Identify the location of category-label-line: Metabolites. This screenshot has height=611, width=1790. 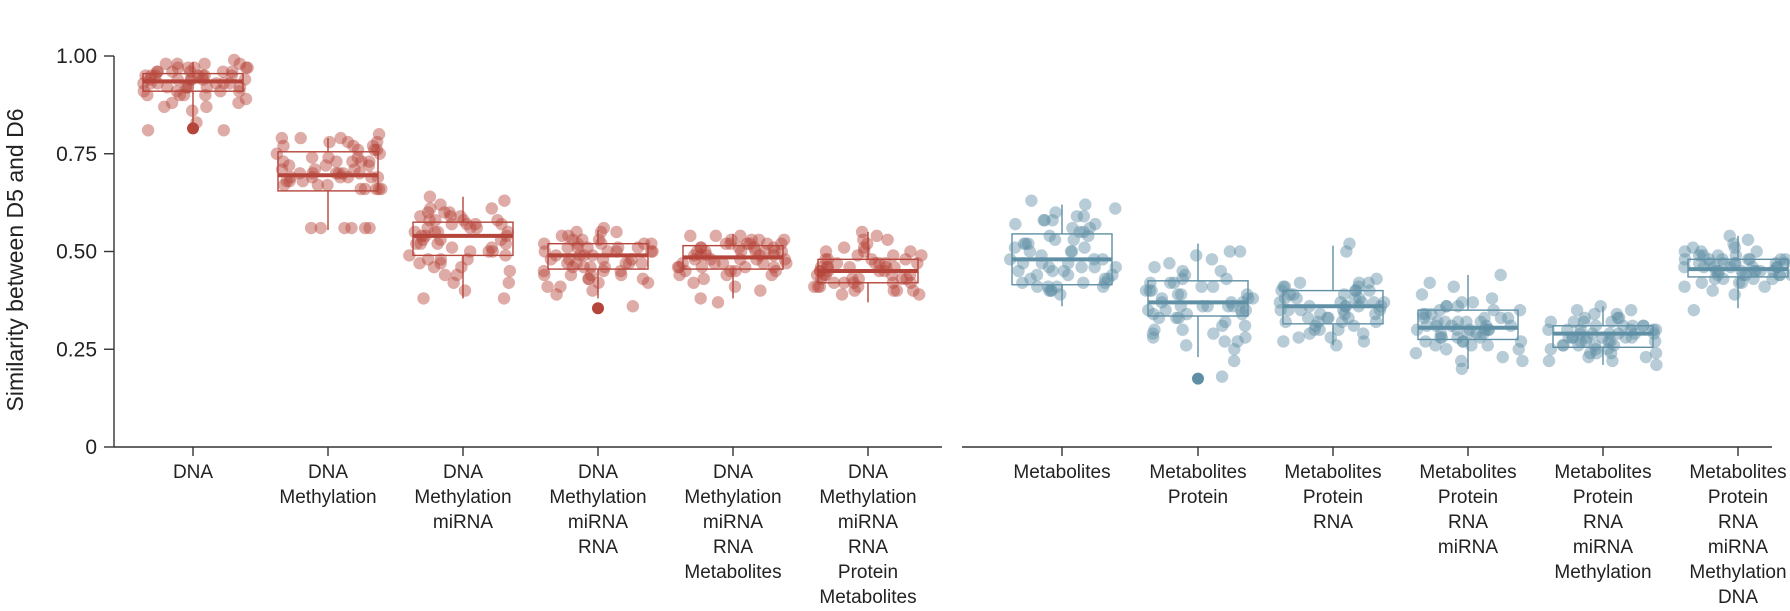
(867, 597).